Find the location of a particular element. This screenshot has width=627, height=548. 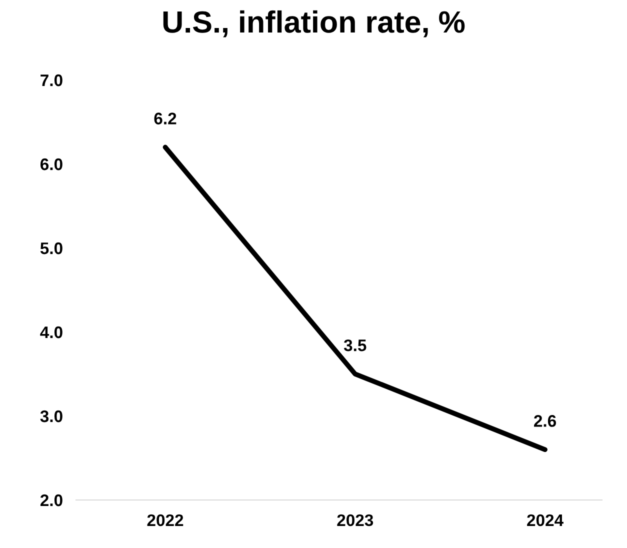

y-tick-label: 6.0 is located at coordinates (51, 164).